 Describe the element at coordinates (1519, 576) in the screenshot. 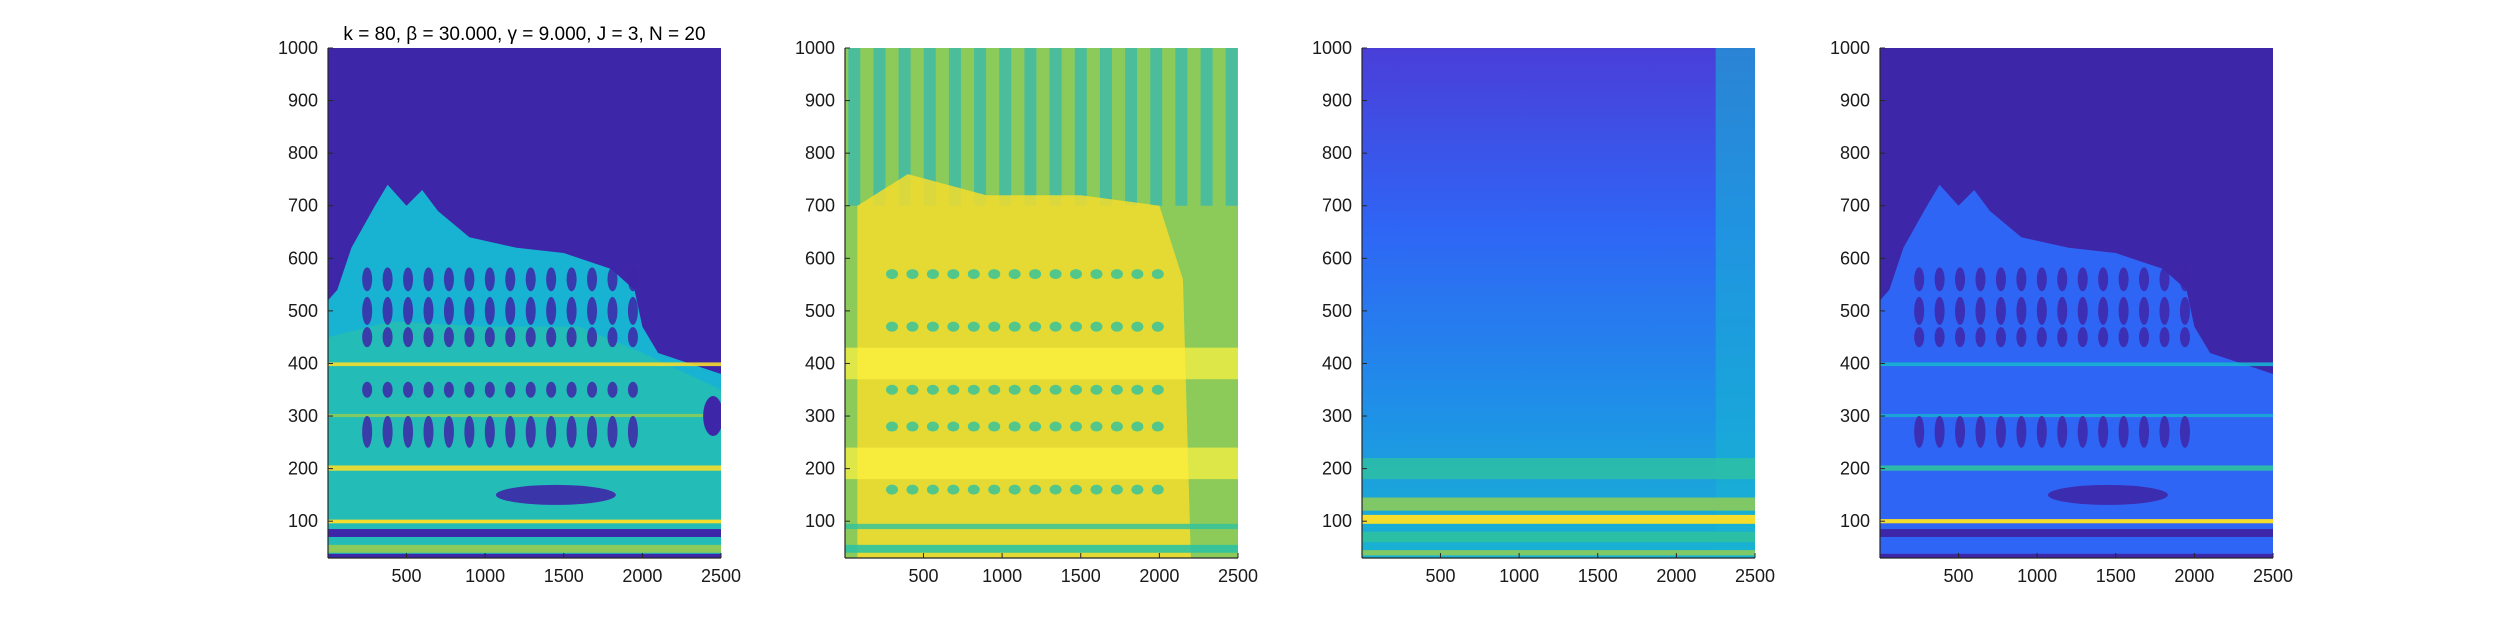

I see `x-tick-label: 1000` at that location.